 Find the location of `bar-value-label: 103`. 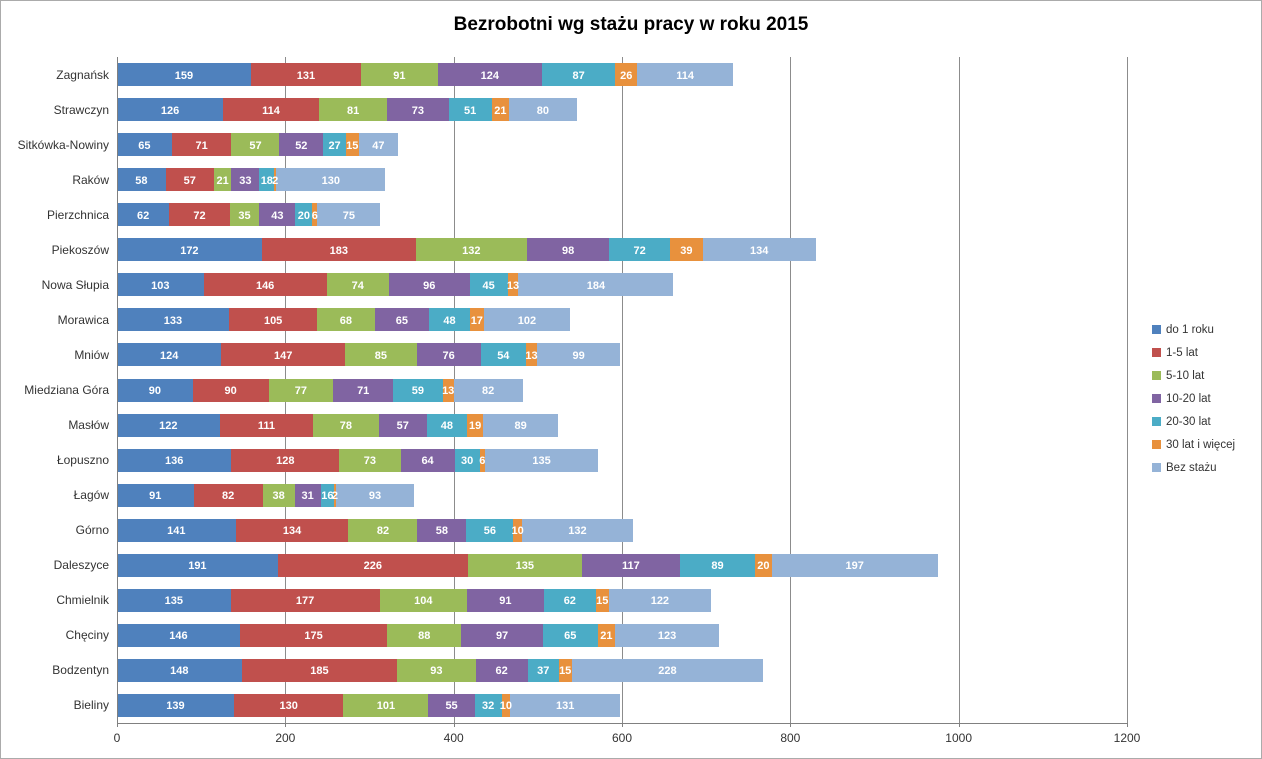

bar-value-label: 103 is located at coordinates (160, 285).